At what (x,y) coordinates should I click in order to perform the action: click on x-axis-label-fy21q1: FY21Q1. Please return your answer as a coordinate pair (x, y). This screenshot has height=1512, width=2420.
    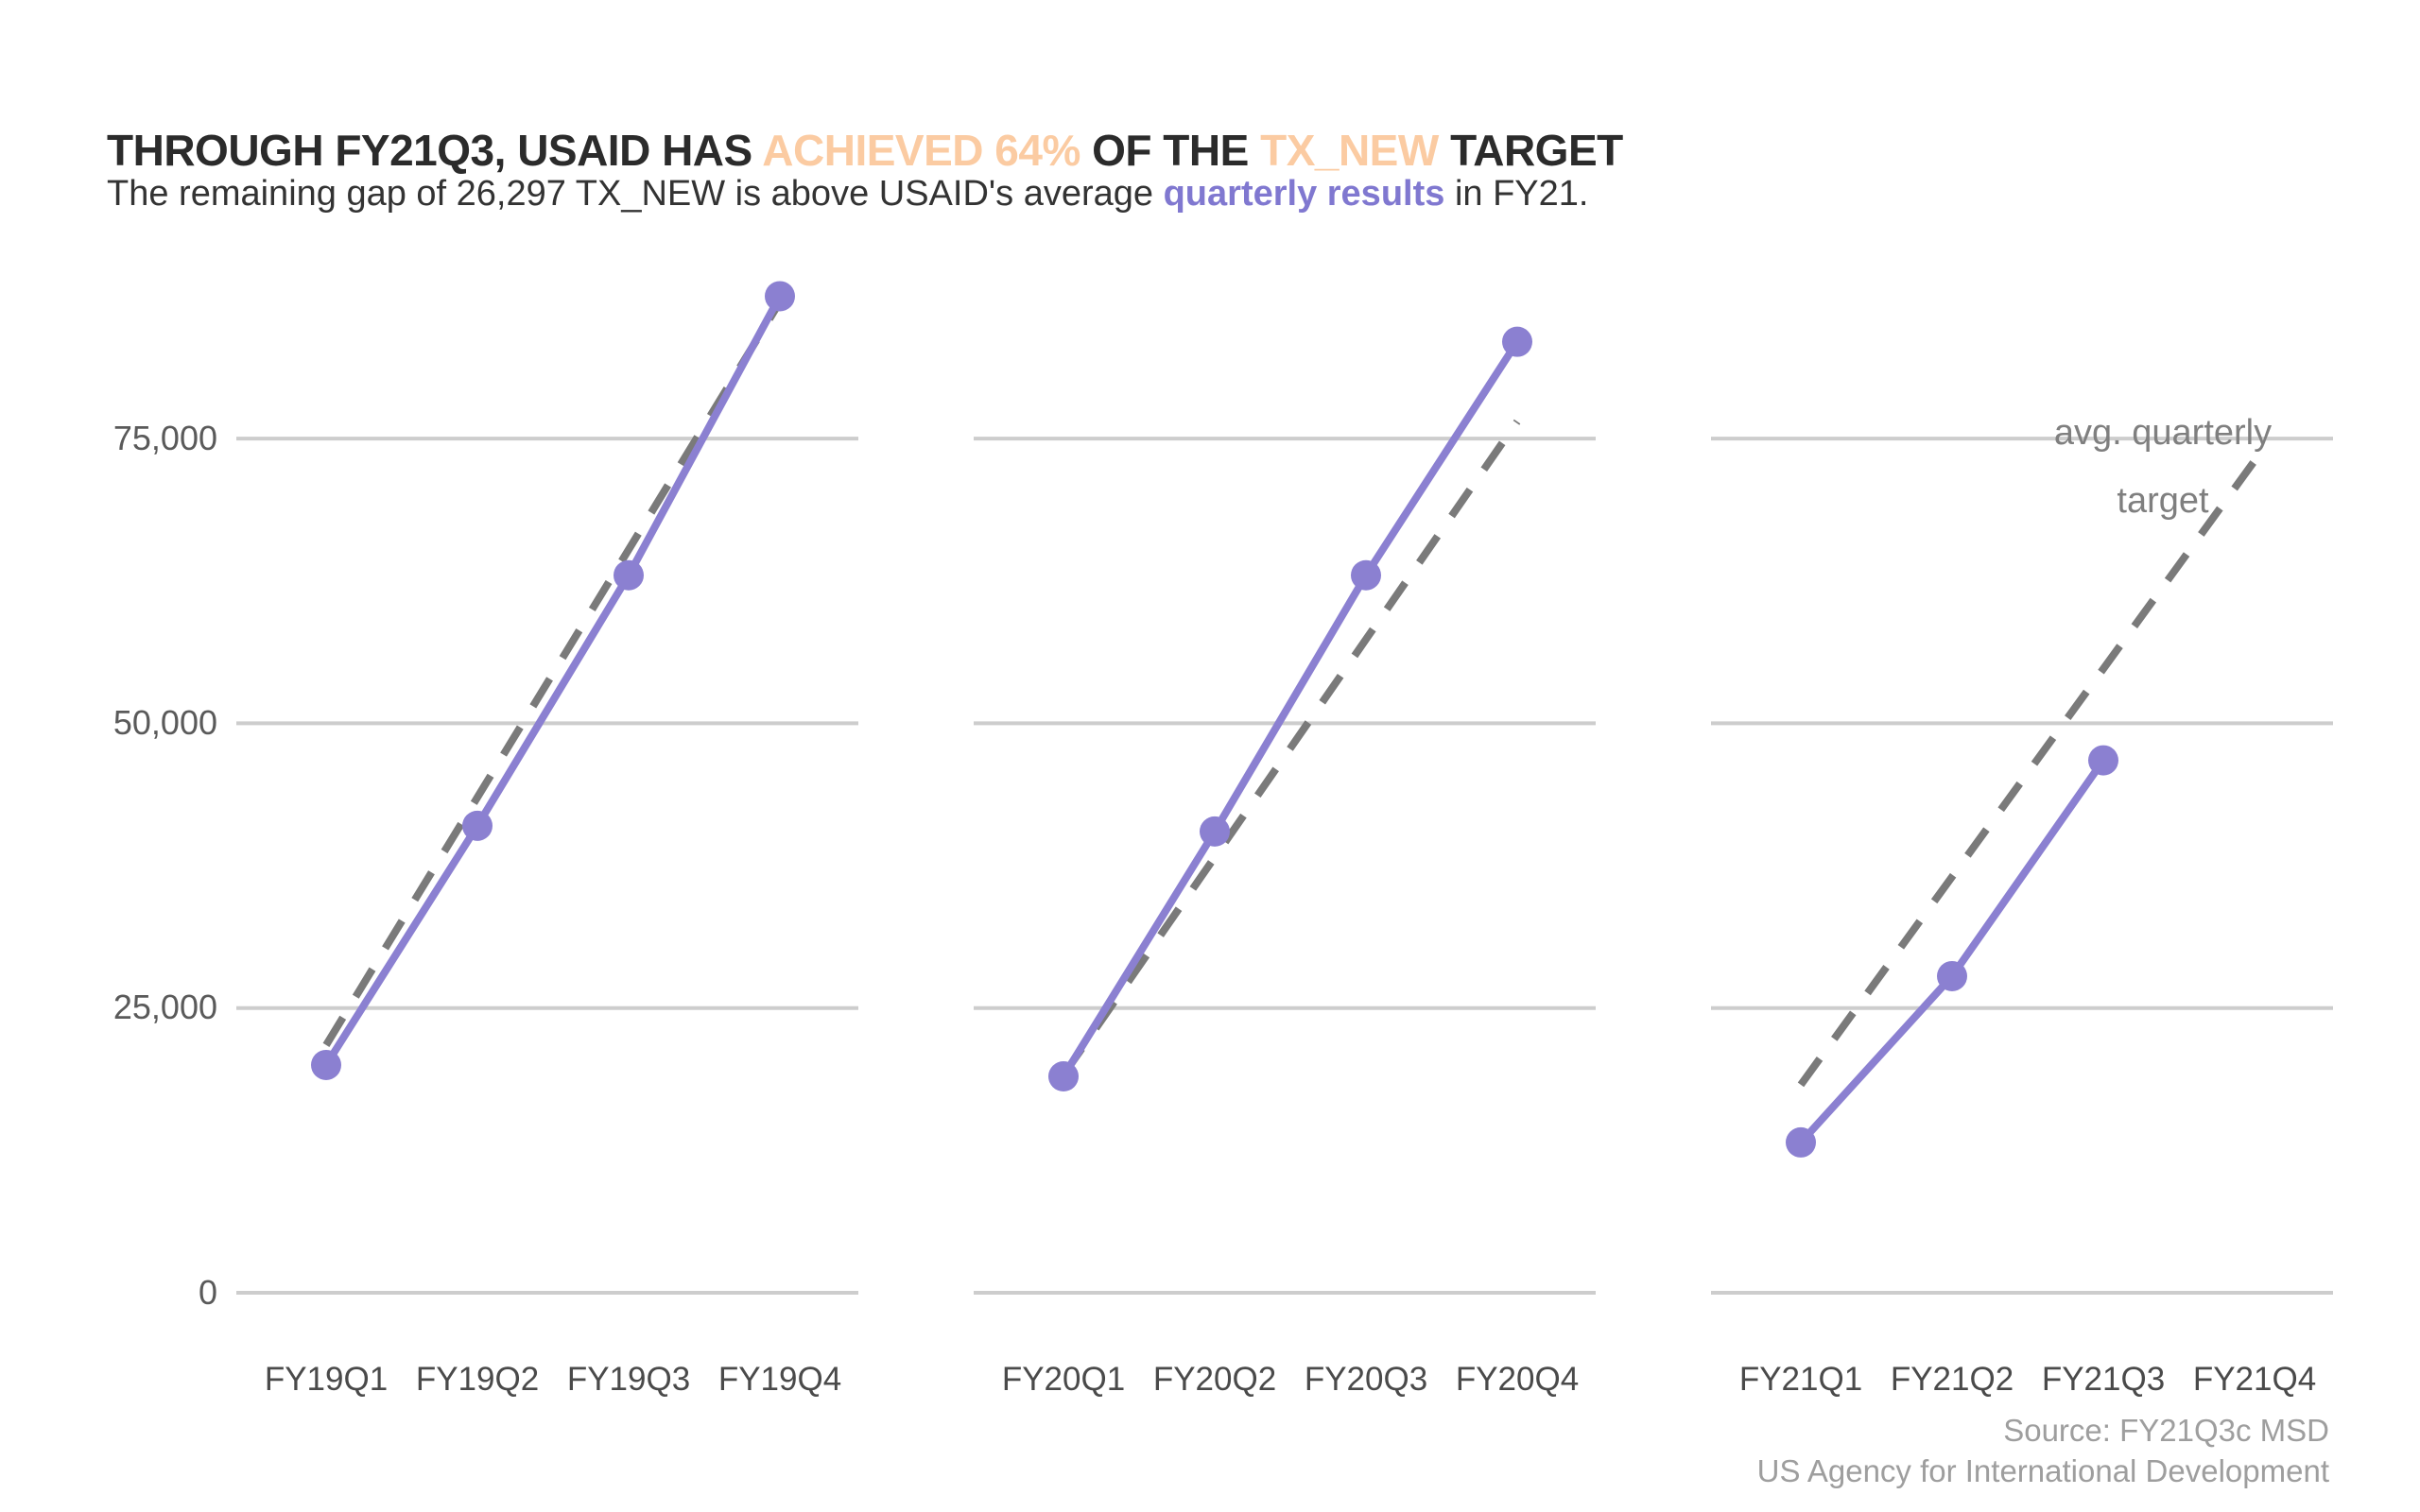
    Looking at the image, I should click on (1801, 1379).